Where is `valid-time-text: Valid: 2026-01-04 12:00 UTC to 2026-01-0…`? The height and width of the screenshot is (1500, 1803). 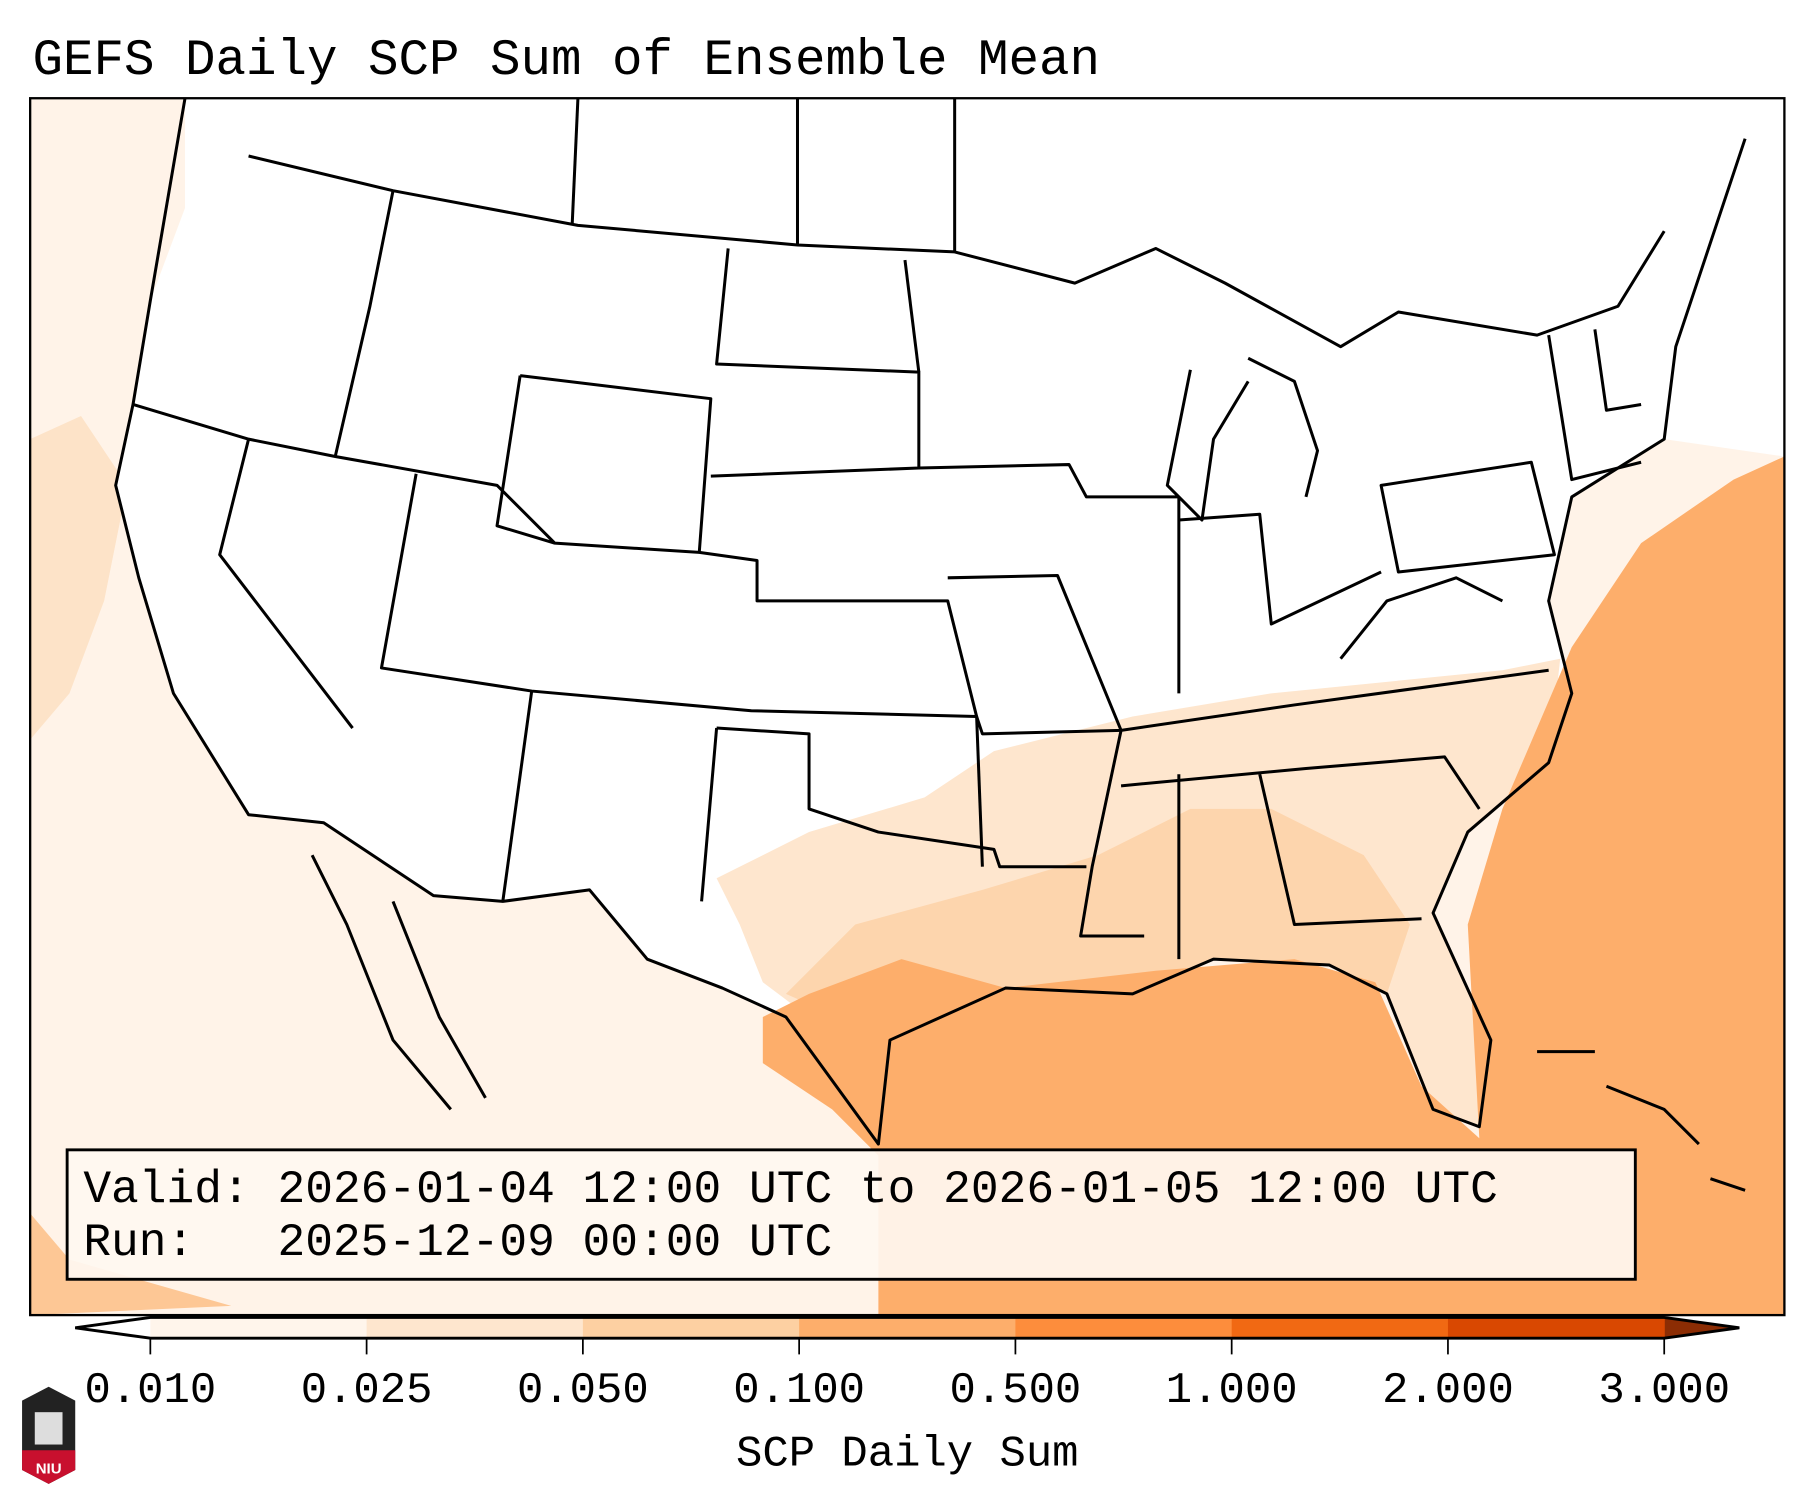 valid-time-text: Valid: 2026-01-04 12:00 UTC to 2026-01-0… is located at coordinates (790, 1190).